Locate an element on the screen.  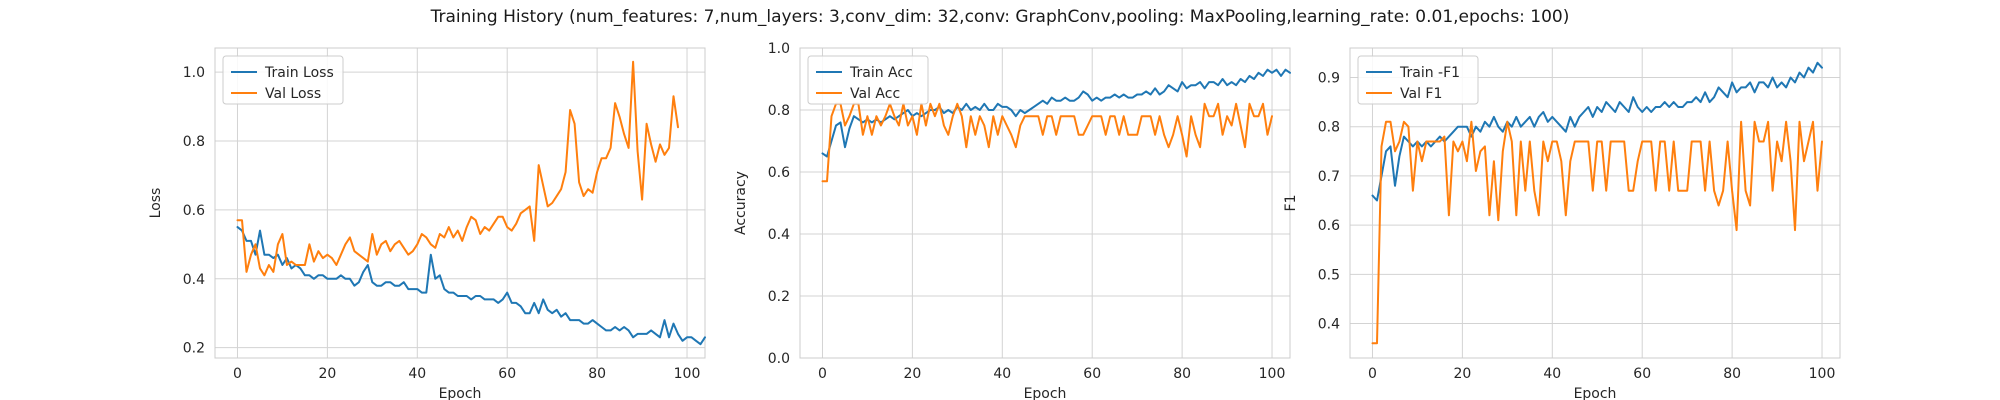
legend-entry: Train Loss is located at coordinates (299, 73).